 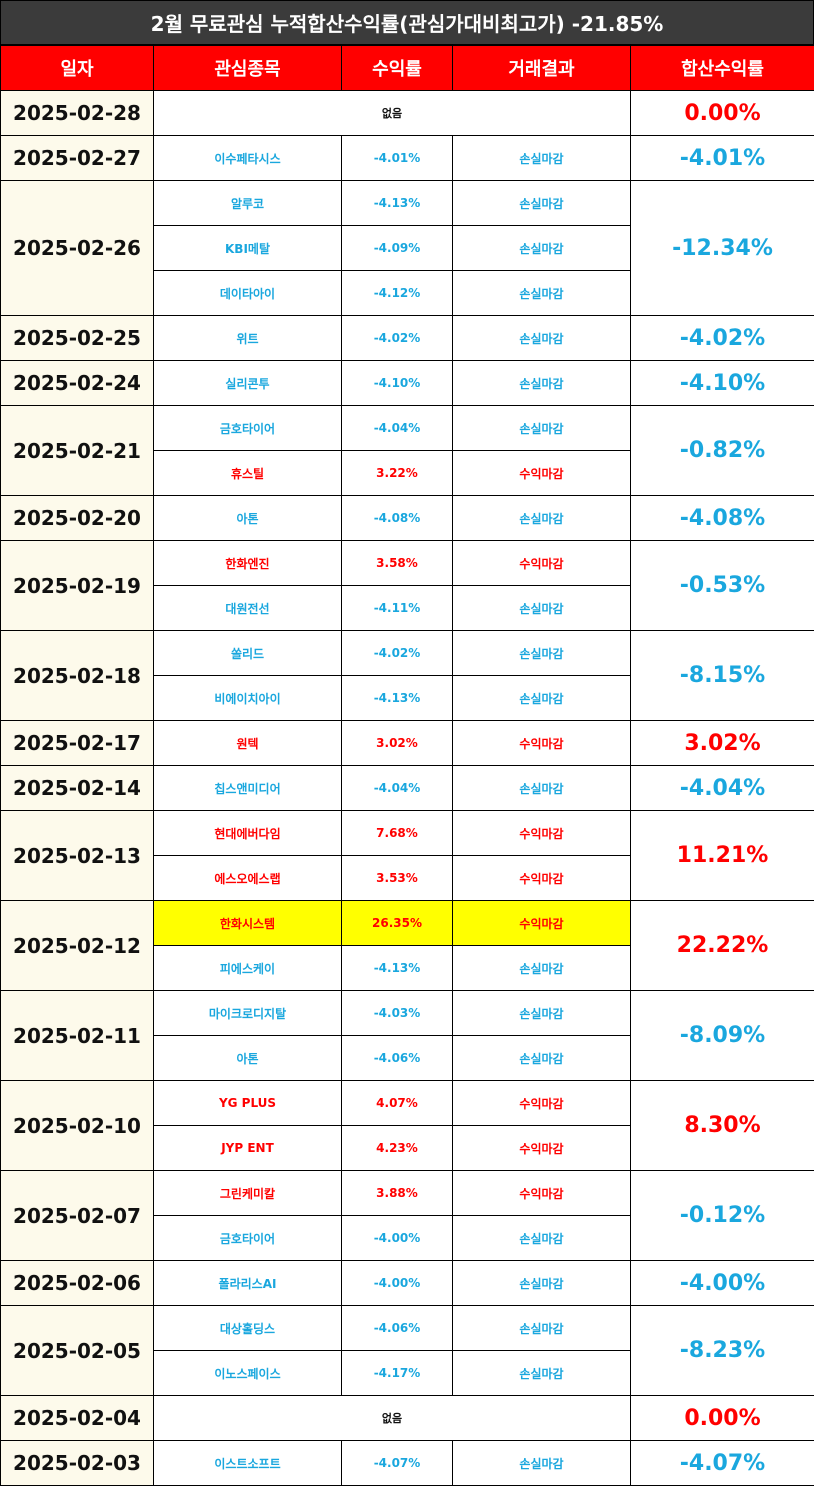 I want to click on table-row: 이노스페이스 -4.17% 손실마감, so click(x=407, y=1373).